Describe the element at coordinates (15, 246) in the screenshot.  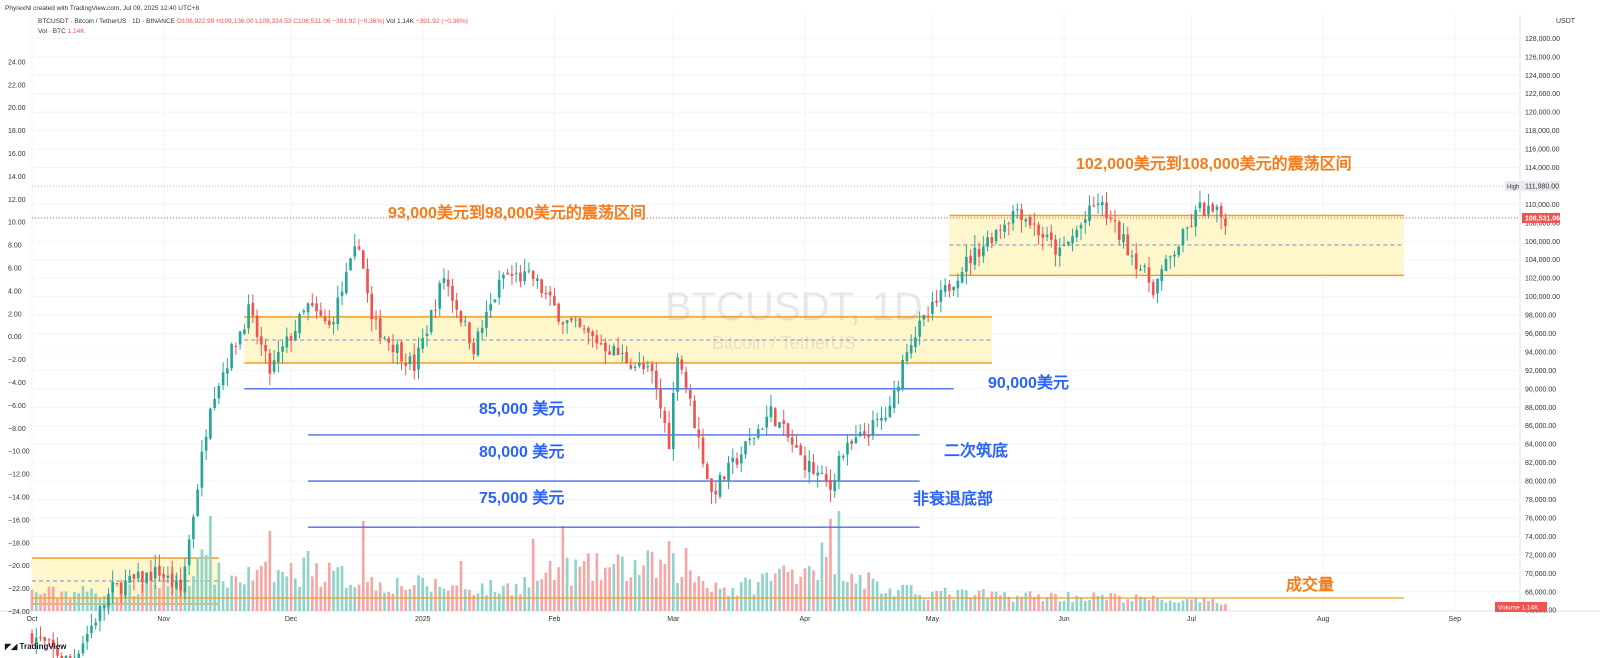
I see `left-tick-label: 8.00` at that location.